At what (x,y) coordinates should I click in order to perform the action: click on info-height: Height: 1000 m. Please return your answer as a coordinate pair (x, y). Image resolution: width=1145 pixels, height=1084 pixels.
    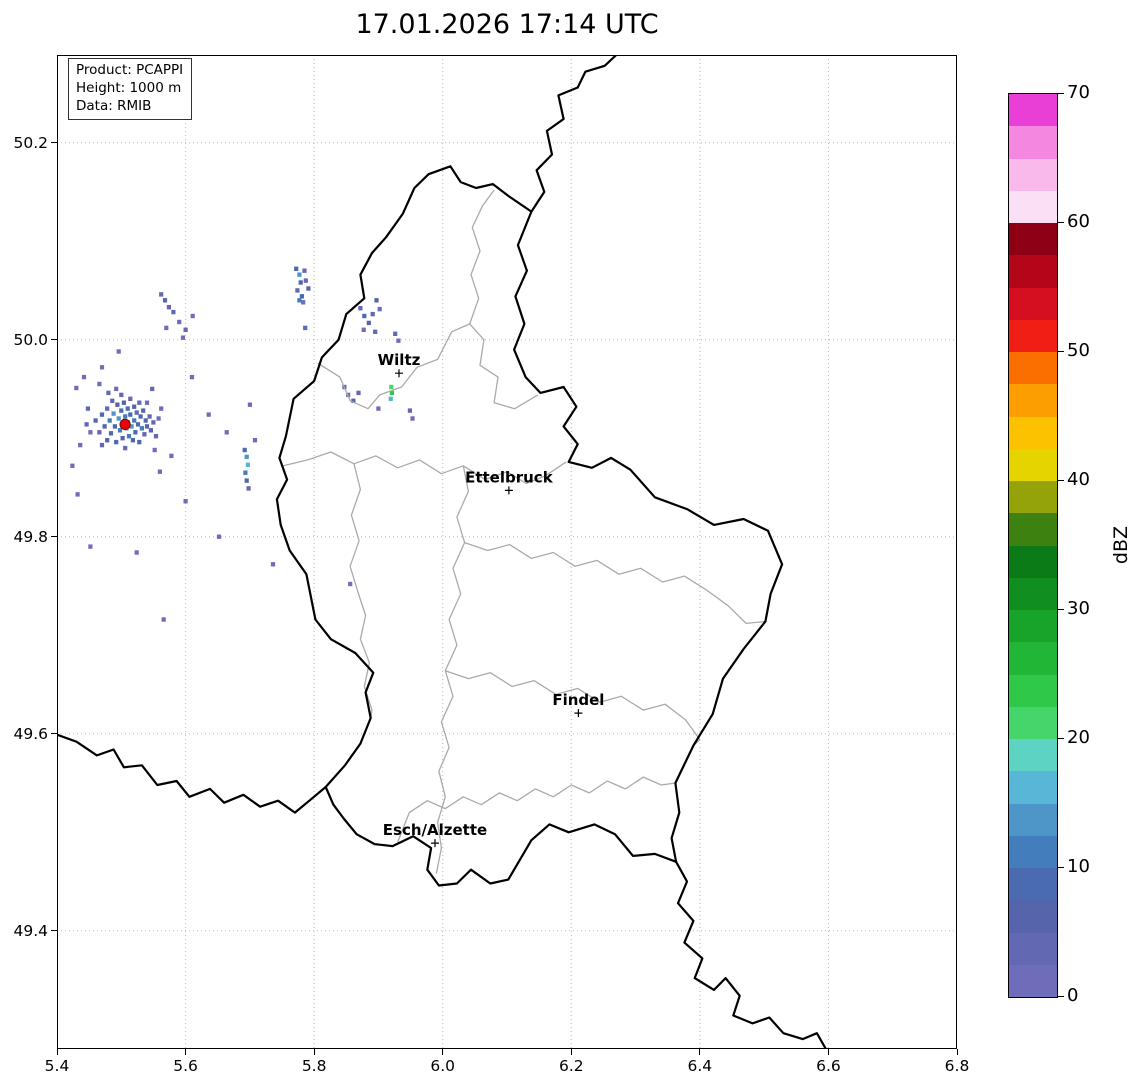
    Looking at the image, I should click on (129, 87).